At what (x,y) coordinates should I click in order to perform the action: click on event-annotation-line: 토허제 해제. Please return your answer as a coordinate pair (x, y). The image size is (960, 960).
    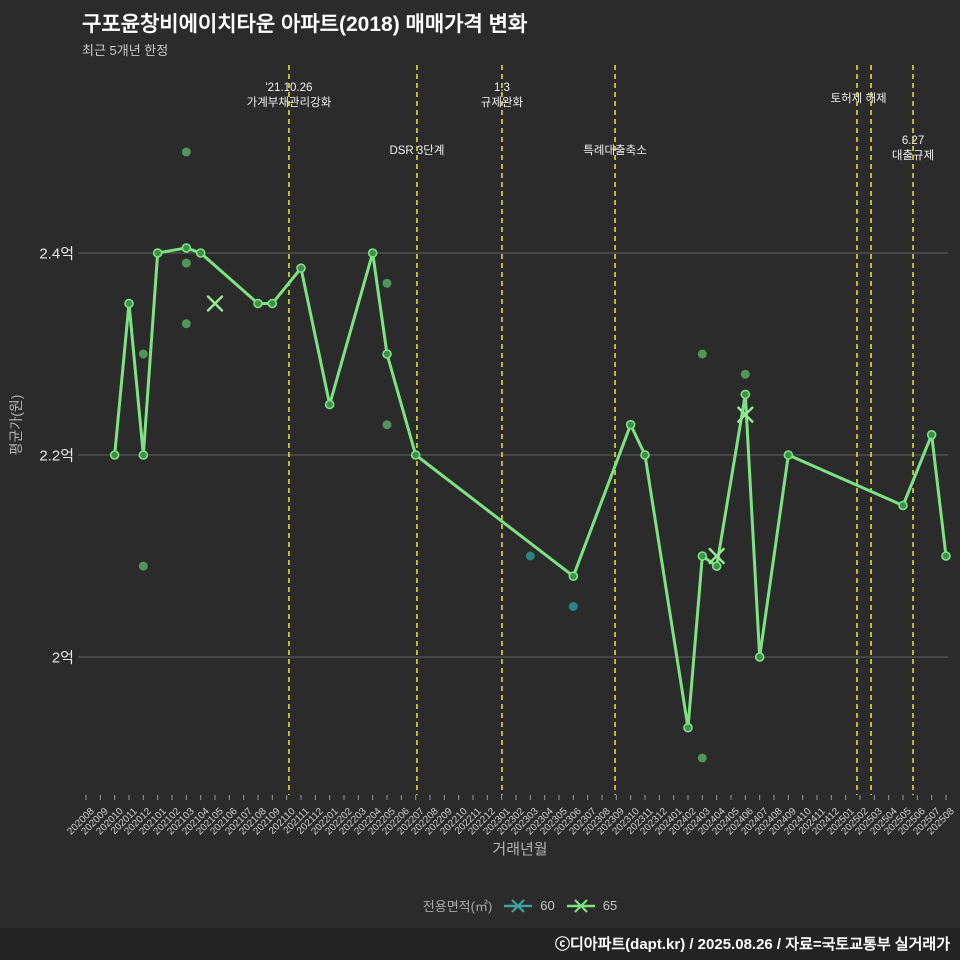
    Looking at the image, I should click on (858, 99).